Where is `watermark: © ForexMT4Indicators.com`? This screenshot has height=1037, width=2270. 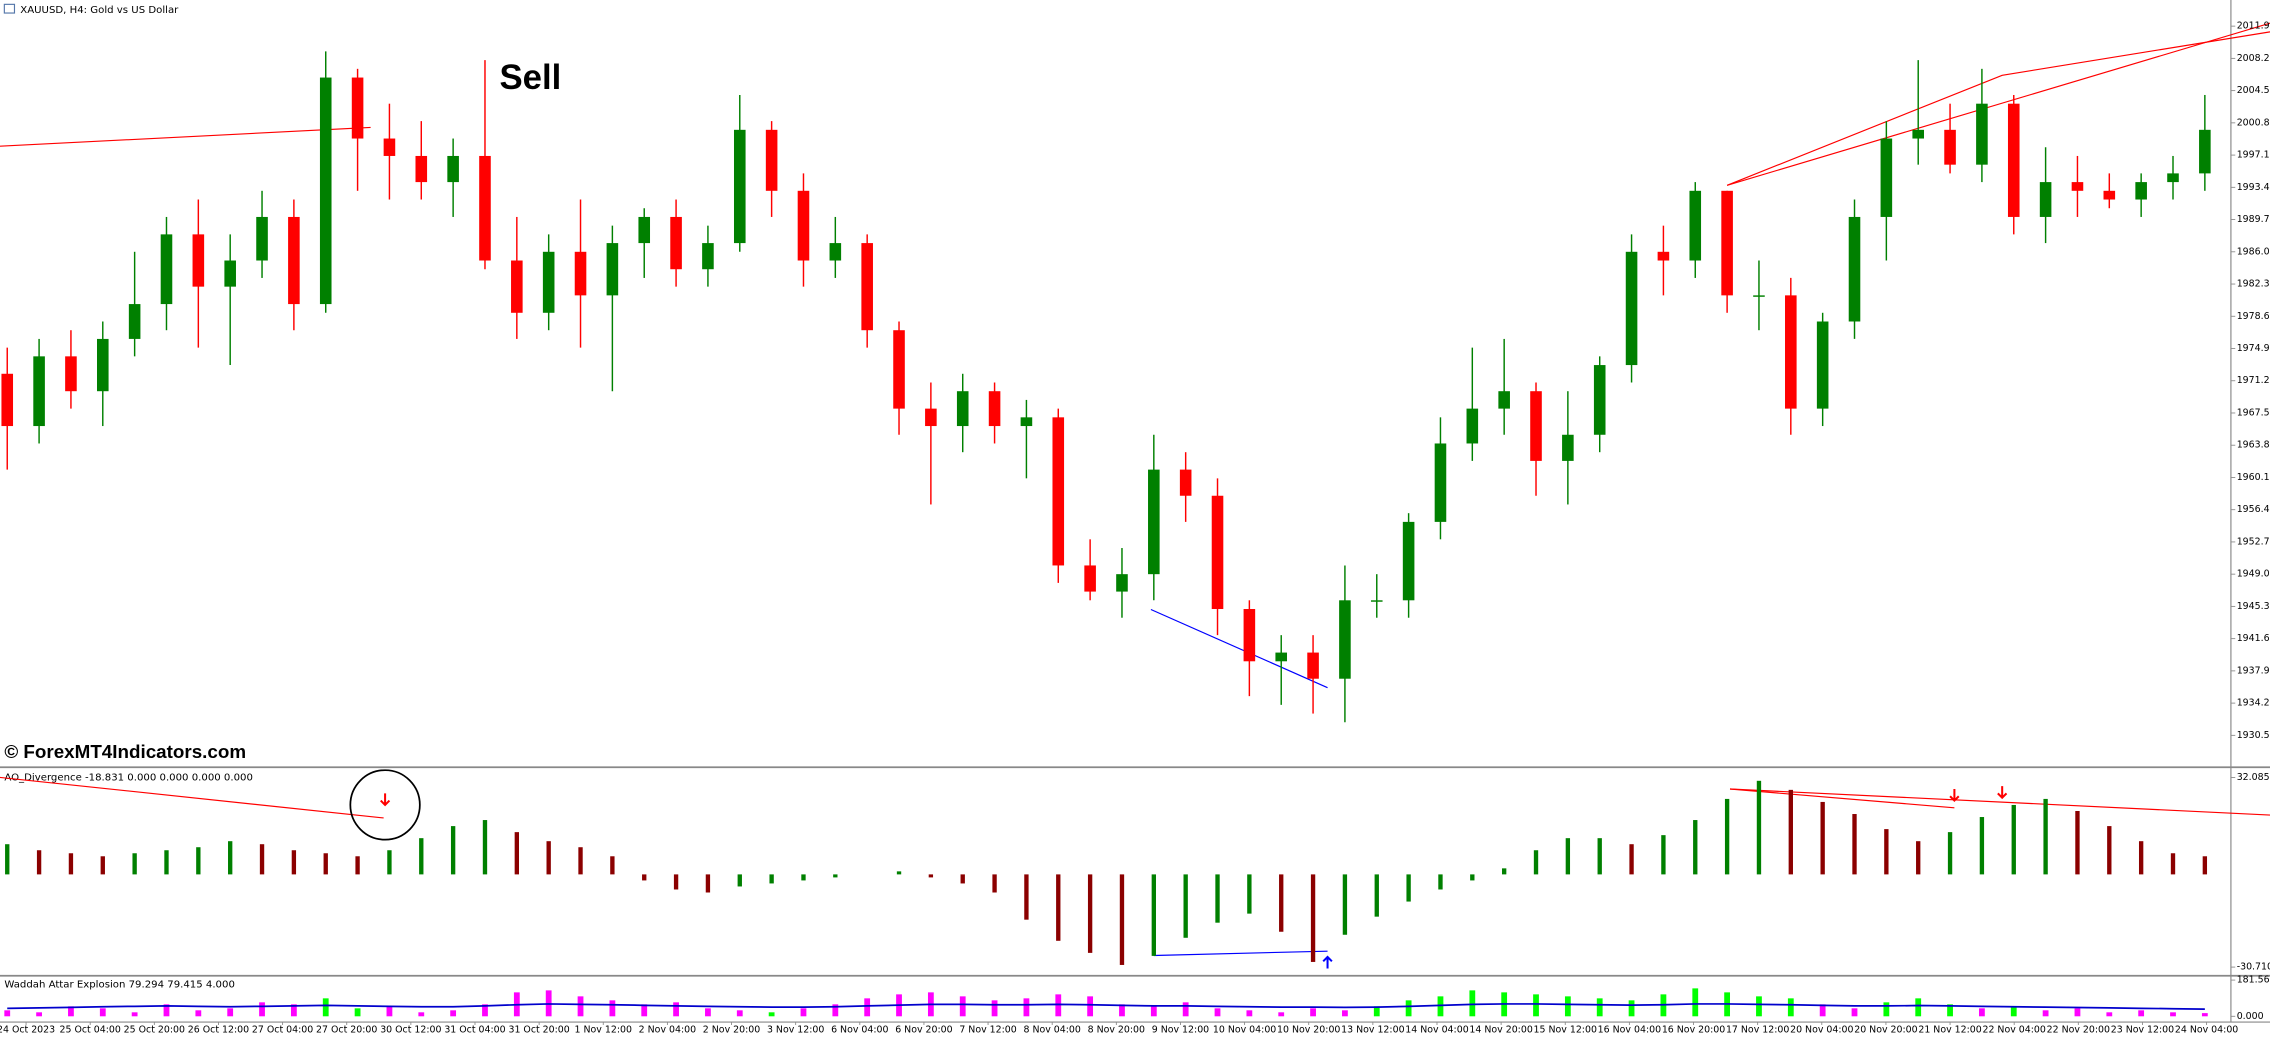 watermark: © ForexMT4Indicators.com is located at coordinates (125, 751).